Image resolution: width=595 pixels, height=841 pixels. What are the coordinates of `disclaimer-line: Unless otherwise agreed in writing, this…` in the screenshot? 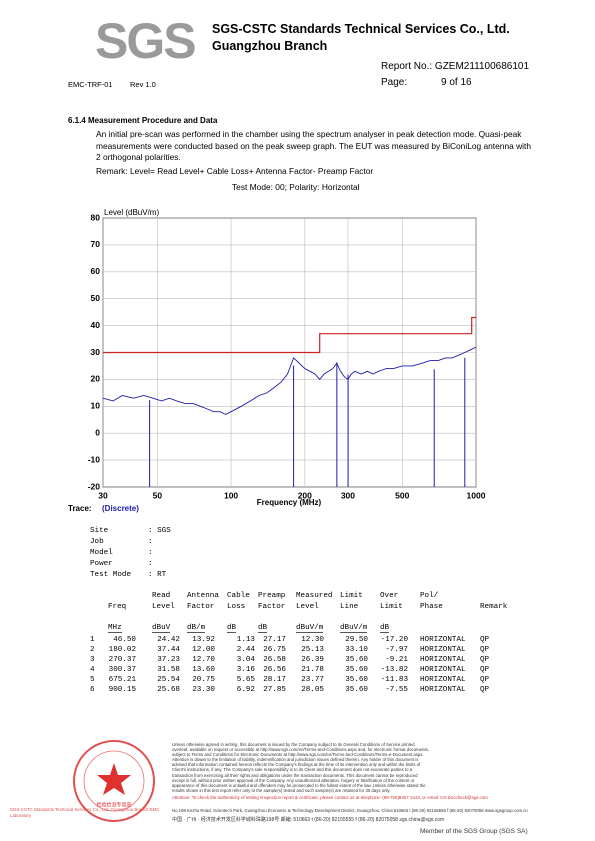 It's located at (293, 744).